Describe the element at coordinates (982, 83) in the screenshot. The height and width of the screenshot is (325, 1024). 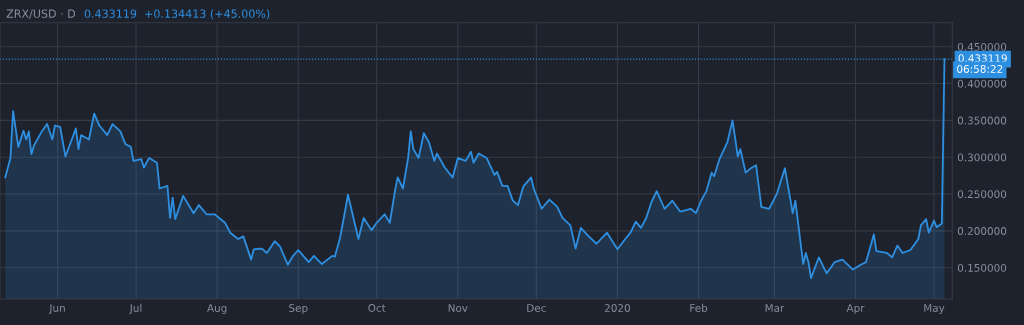
I see `y-tick-label: 0.400000` at that location.